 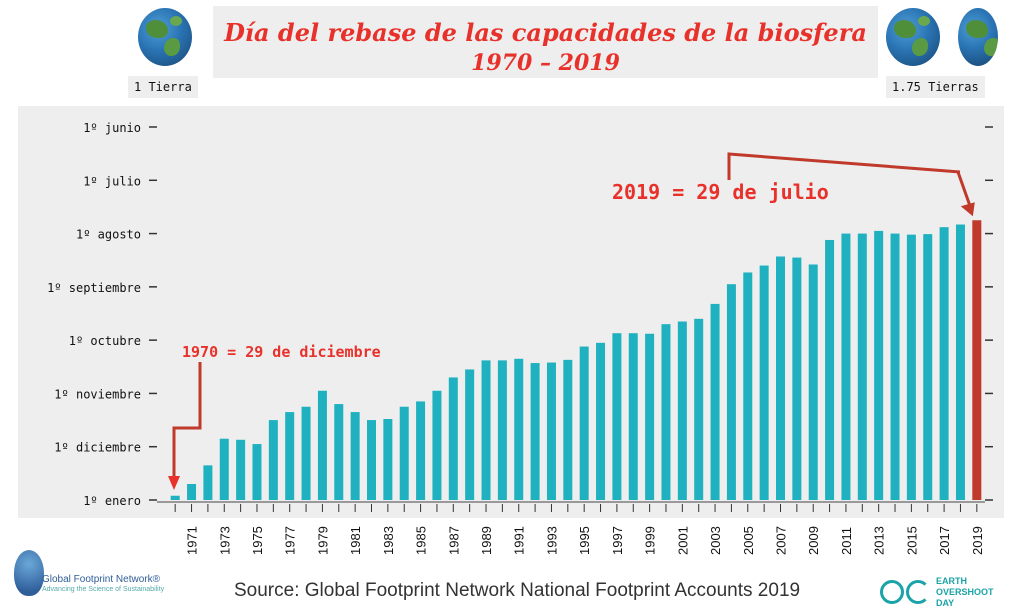 What do you see at coordinates (97, 448) in the screenshot?
I see `y-tick-label: 1º diciembre` at bounding box center [97, 448].